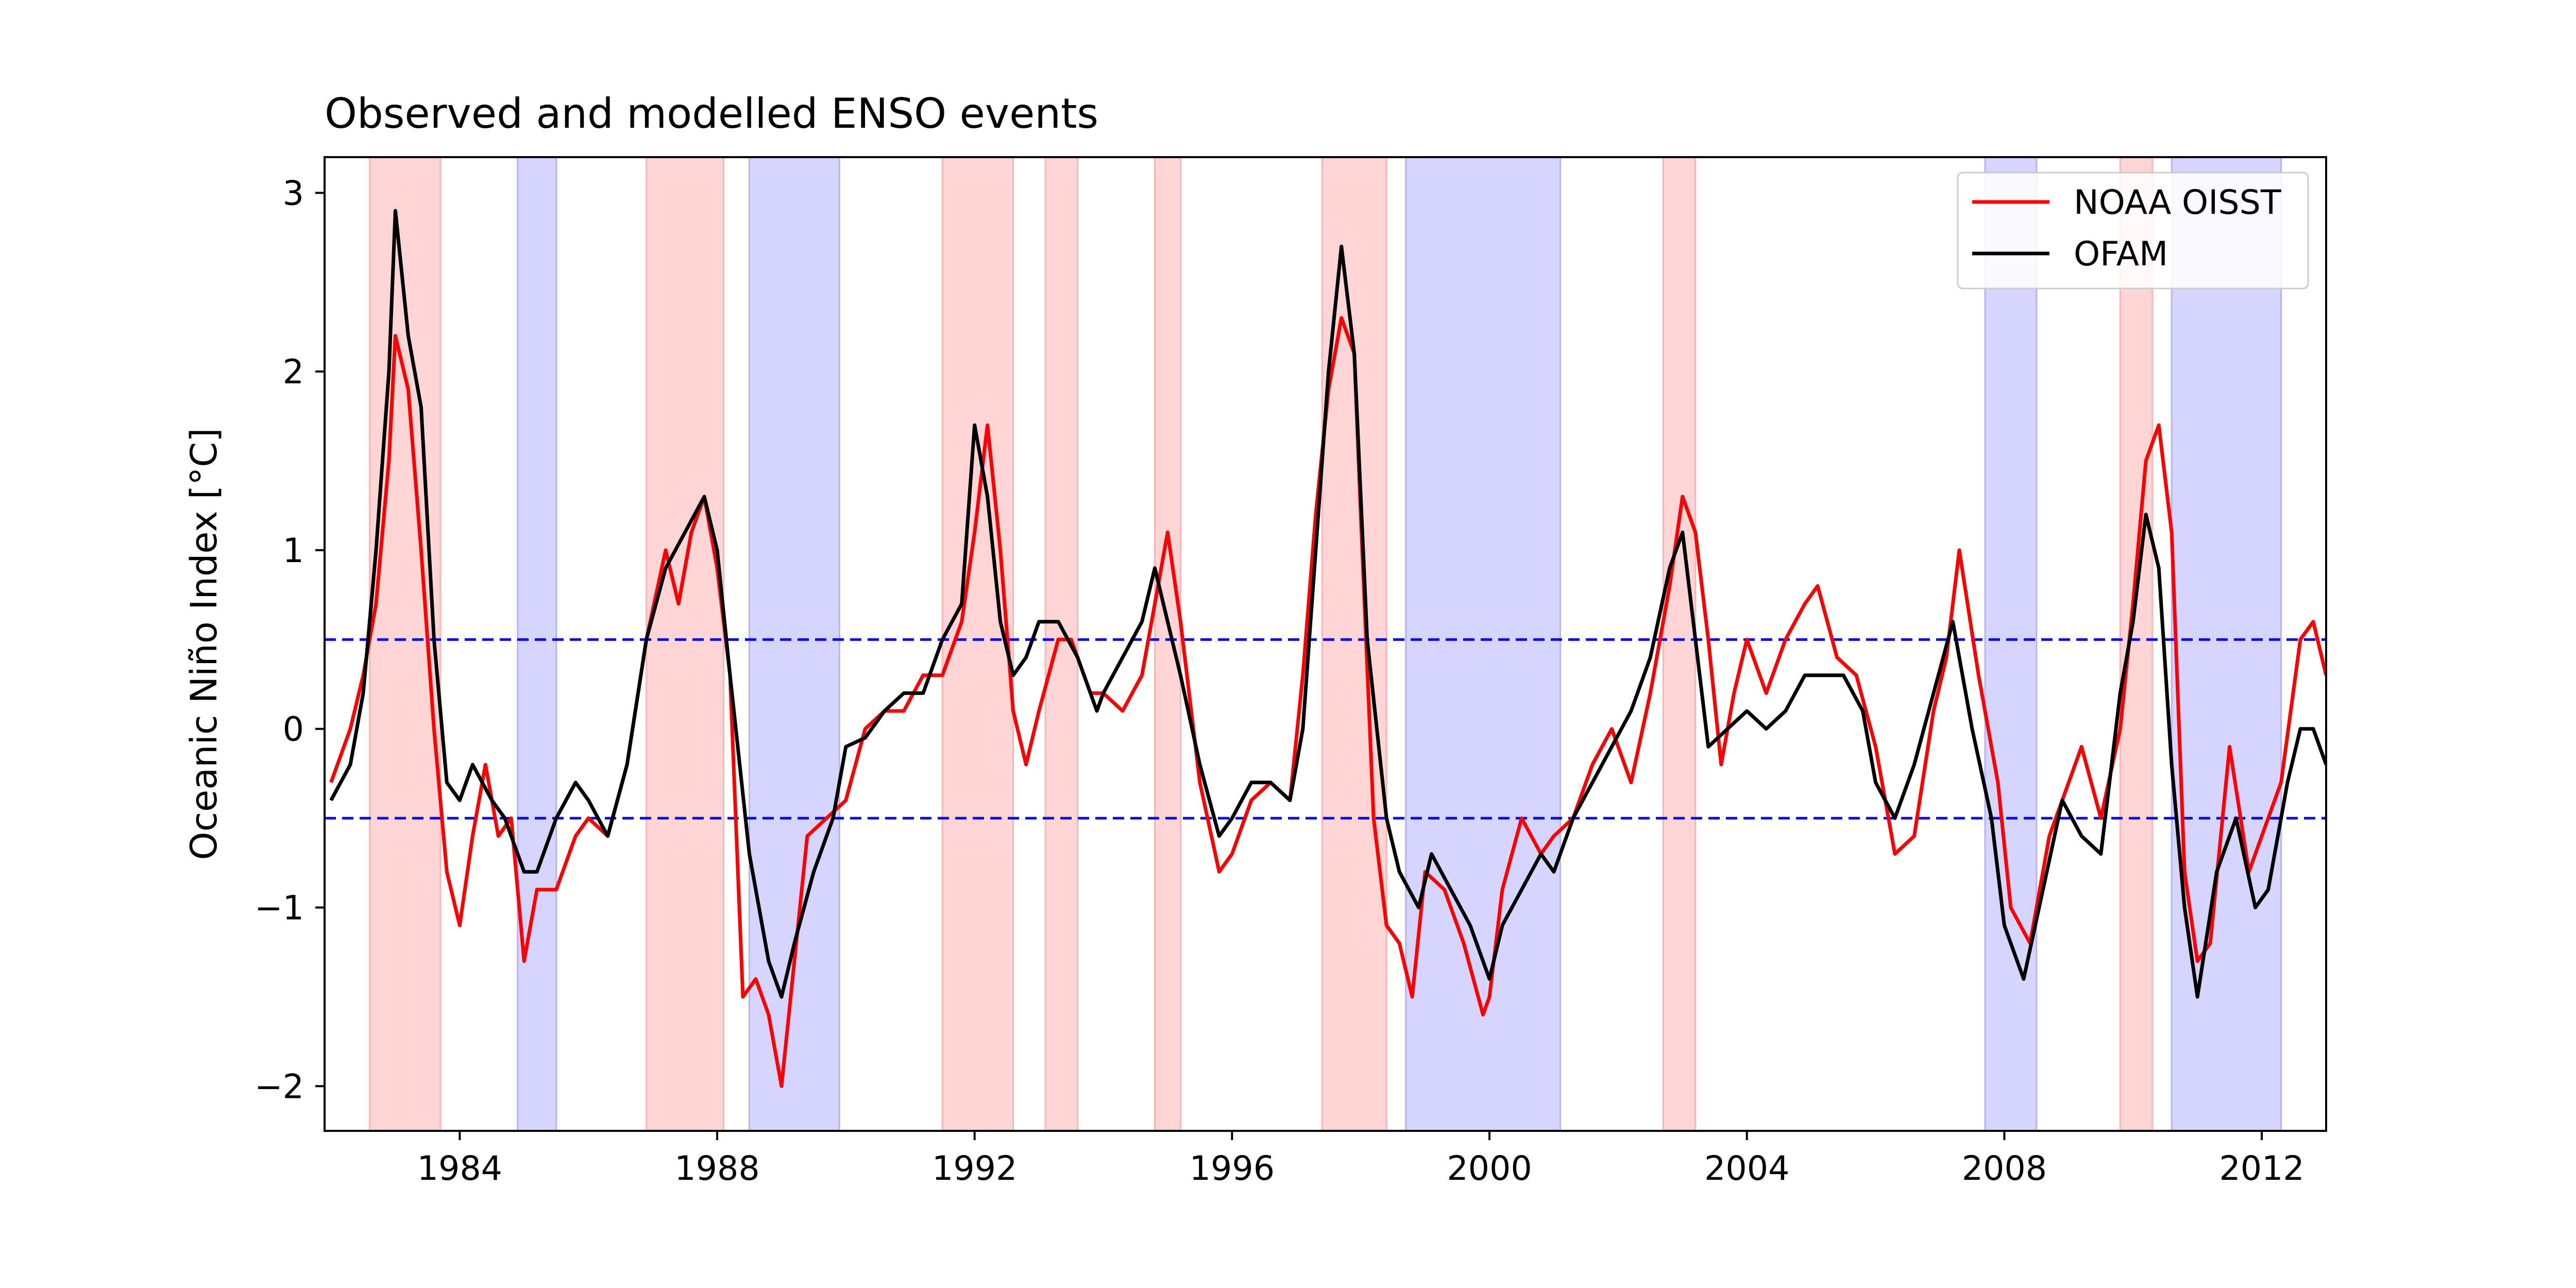 The image size is (2576, 1288). I want to click on y-tick-label: 0, so click(293, 729).